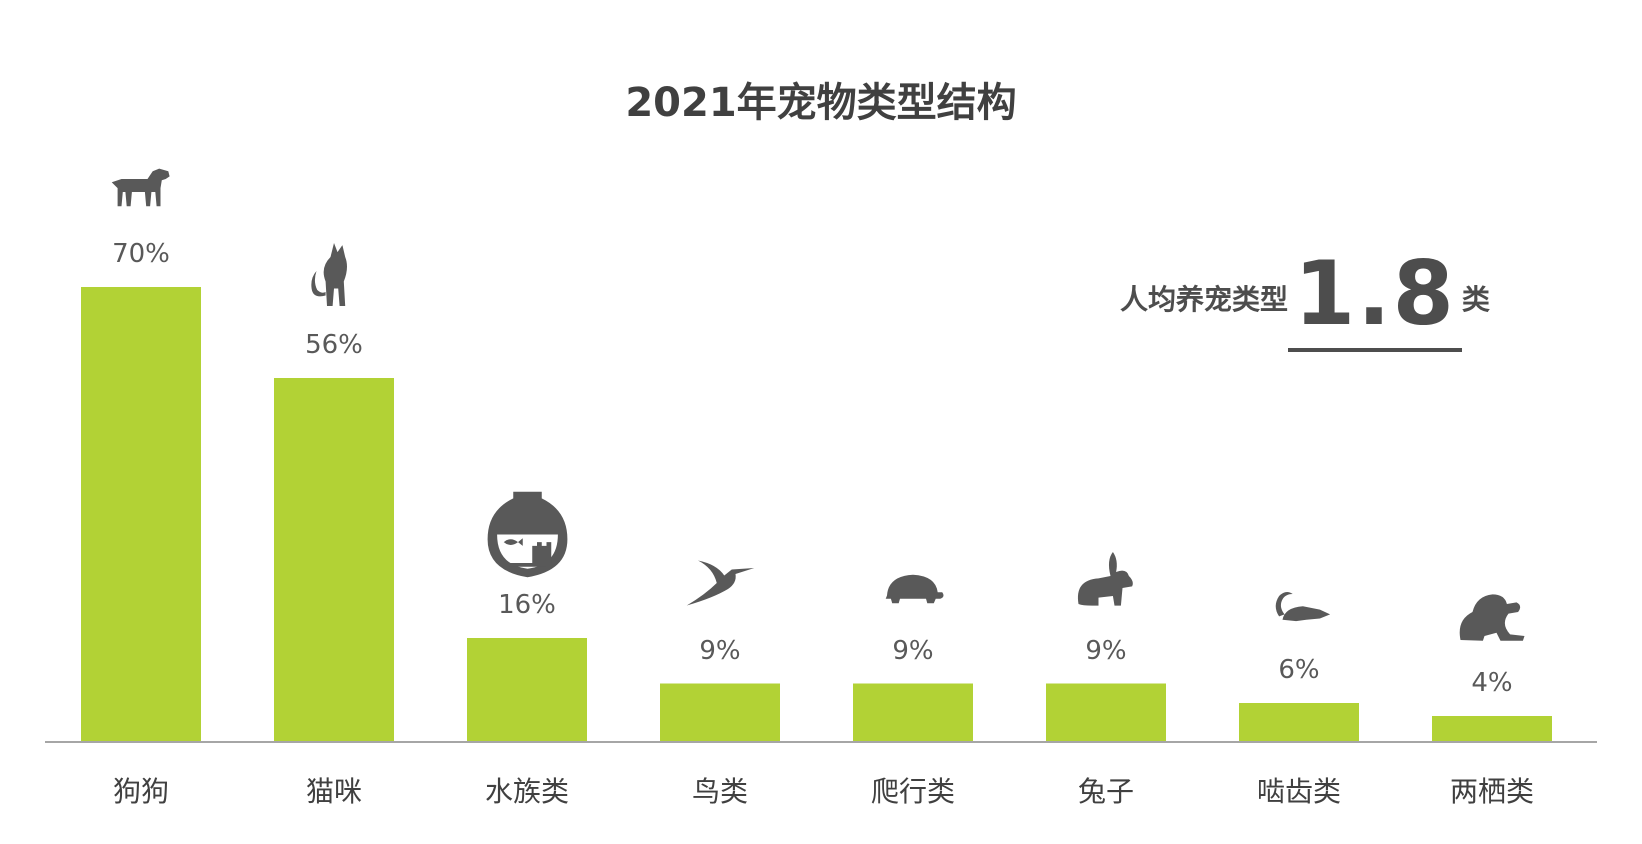 This screenshot has width=1642, height=844. I want to click on value-label: 70%, so click(141, 254).